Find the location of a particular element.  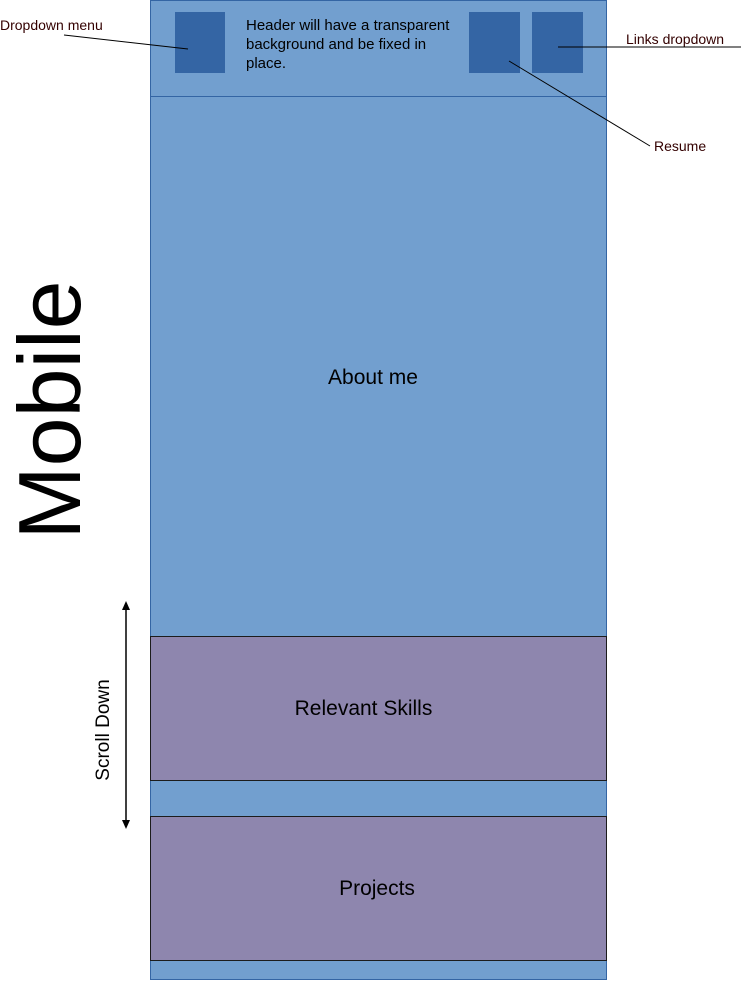

header-bar is located at coordinates (378, 48).